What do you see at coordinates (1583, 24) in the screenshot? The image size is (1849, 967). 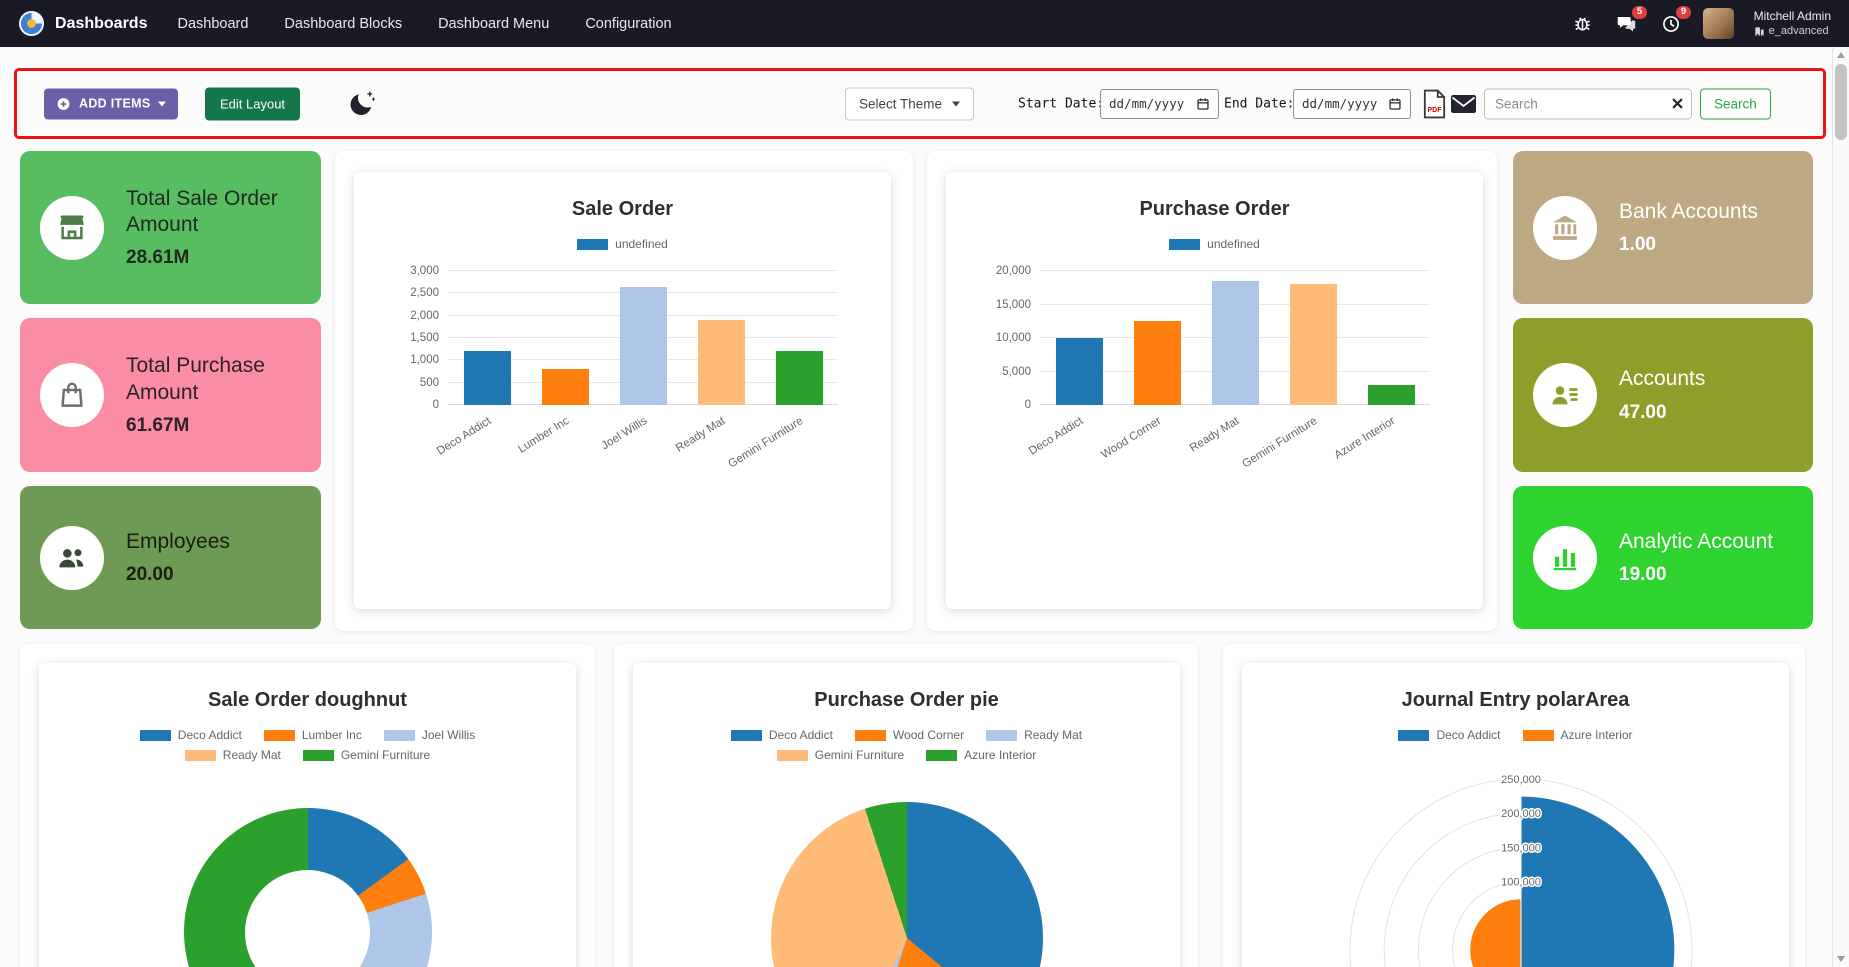 I see `debug-bug-icon` at bounding box center [1583, 24].